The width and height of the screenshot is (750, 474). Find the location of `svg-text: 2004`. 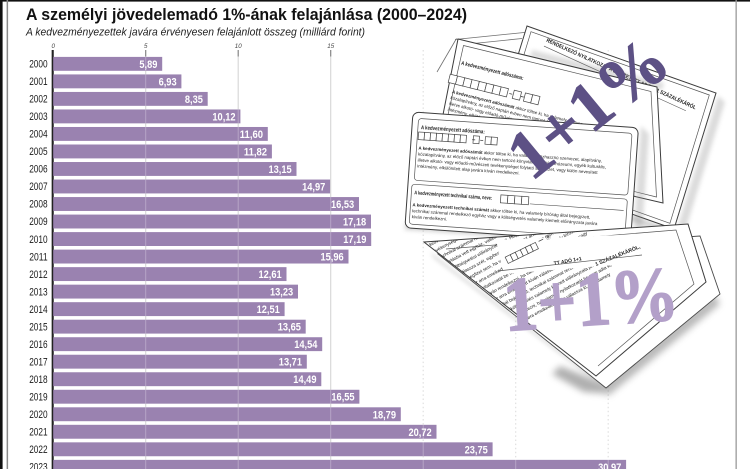

svg-text: 2004 is located at coordinates (38, 135).